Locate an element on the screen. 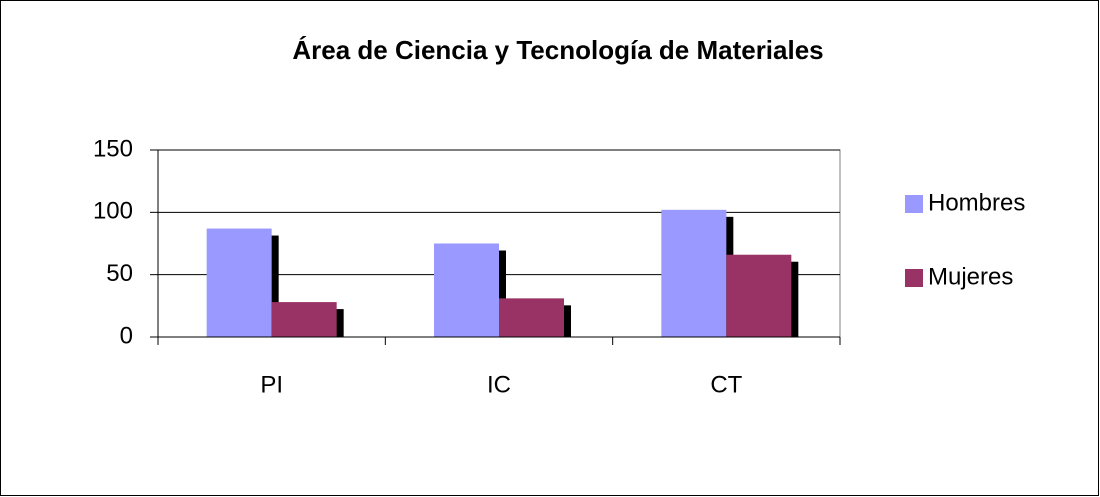 The width and height of the screenshot is (1100, 497). x-tick-label: IC is located at coordinates (499, 384).